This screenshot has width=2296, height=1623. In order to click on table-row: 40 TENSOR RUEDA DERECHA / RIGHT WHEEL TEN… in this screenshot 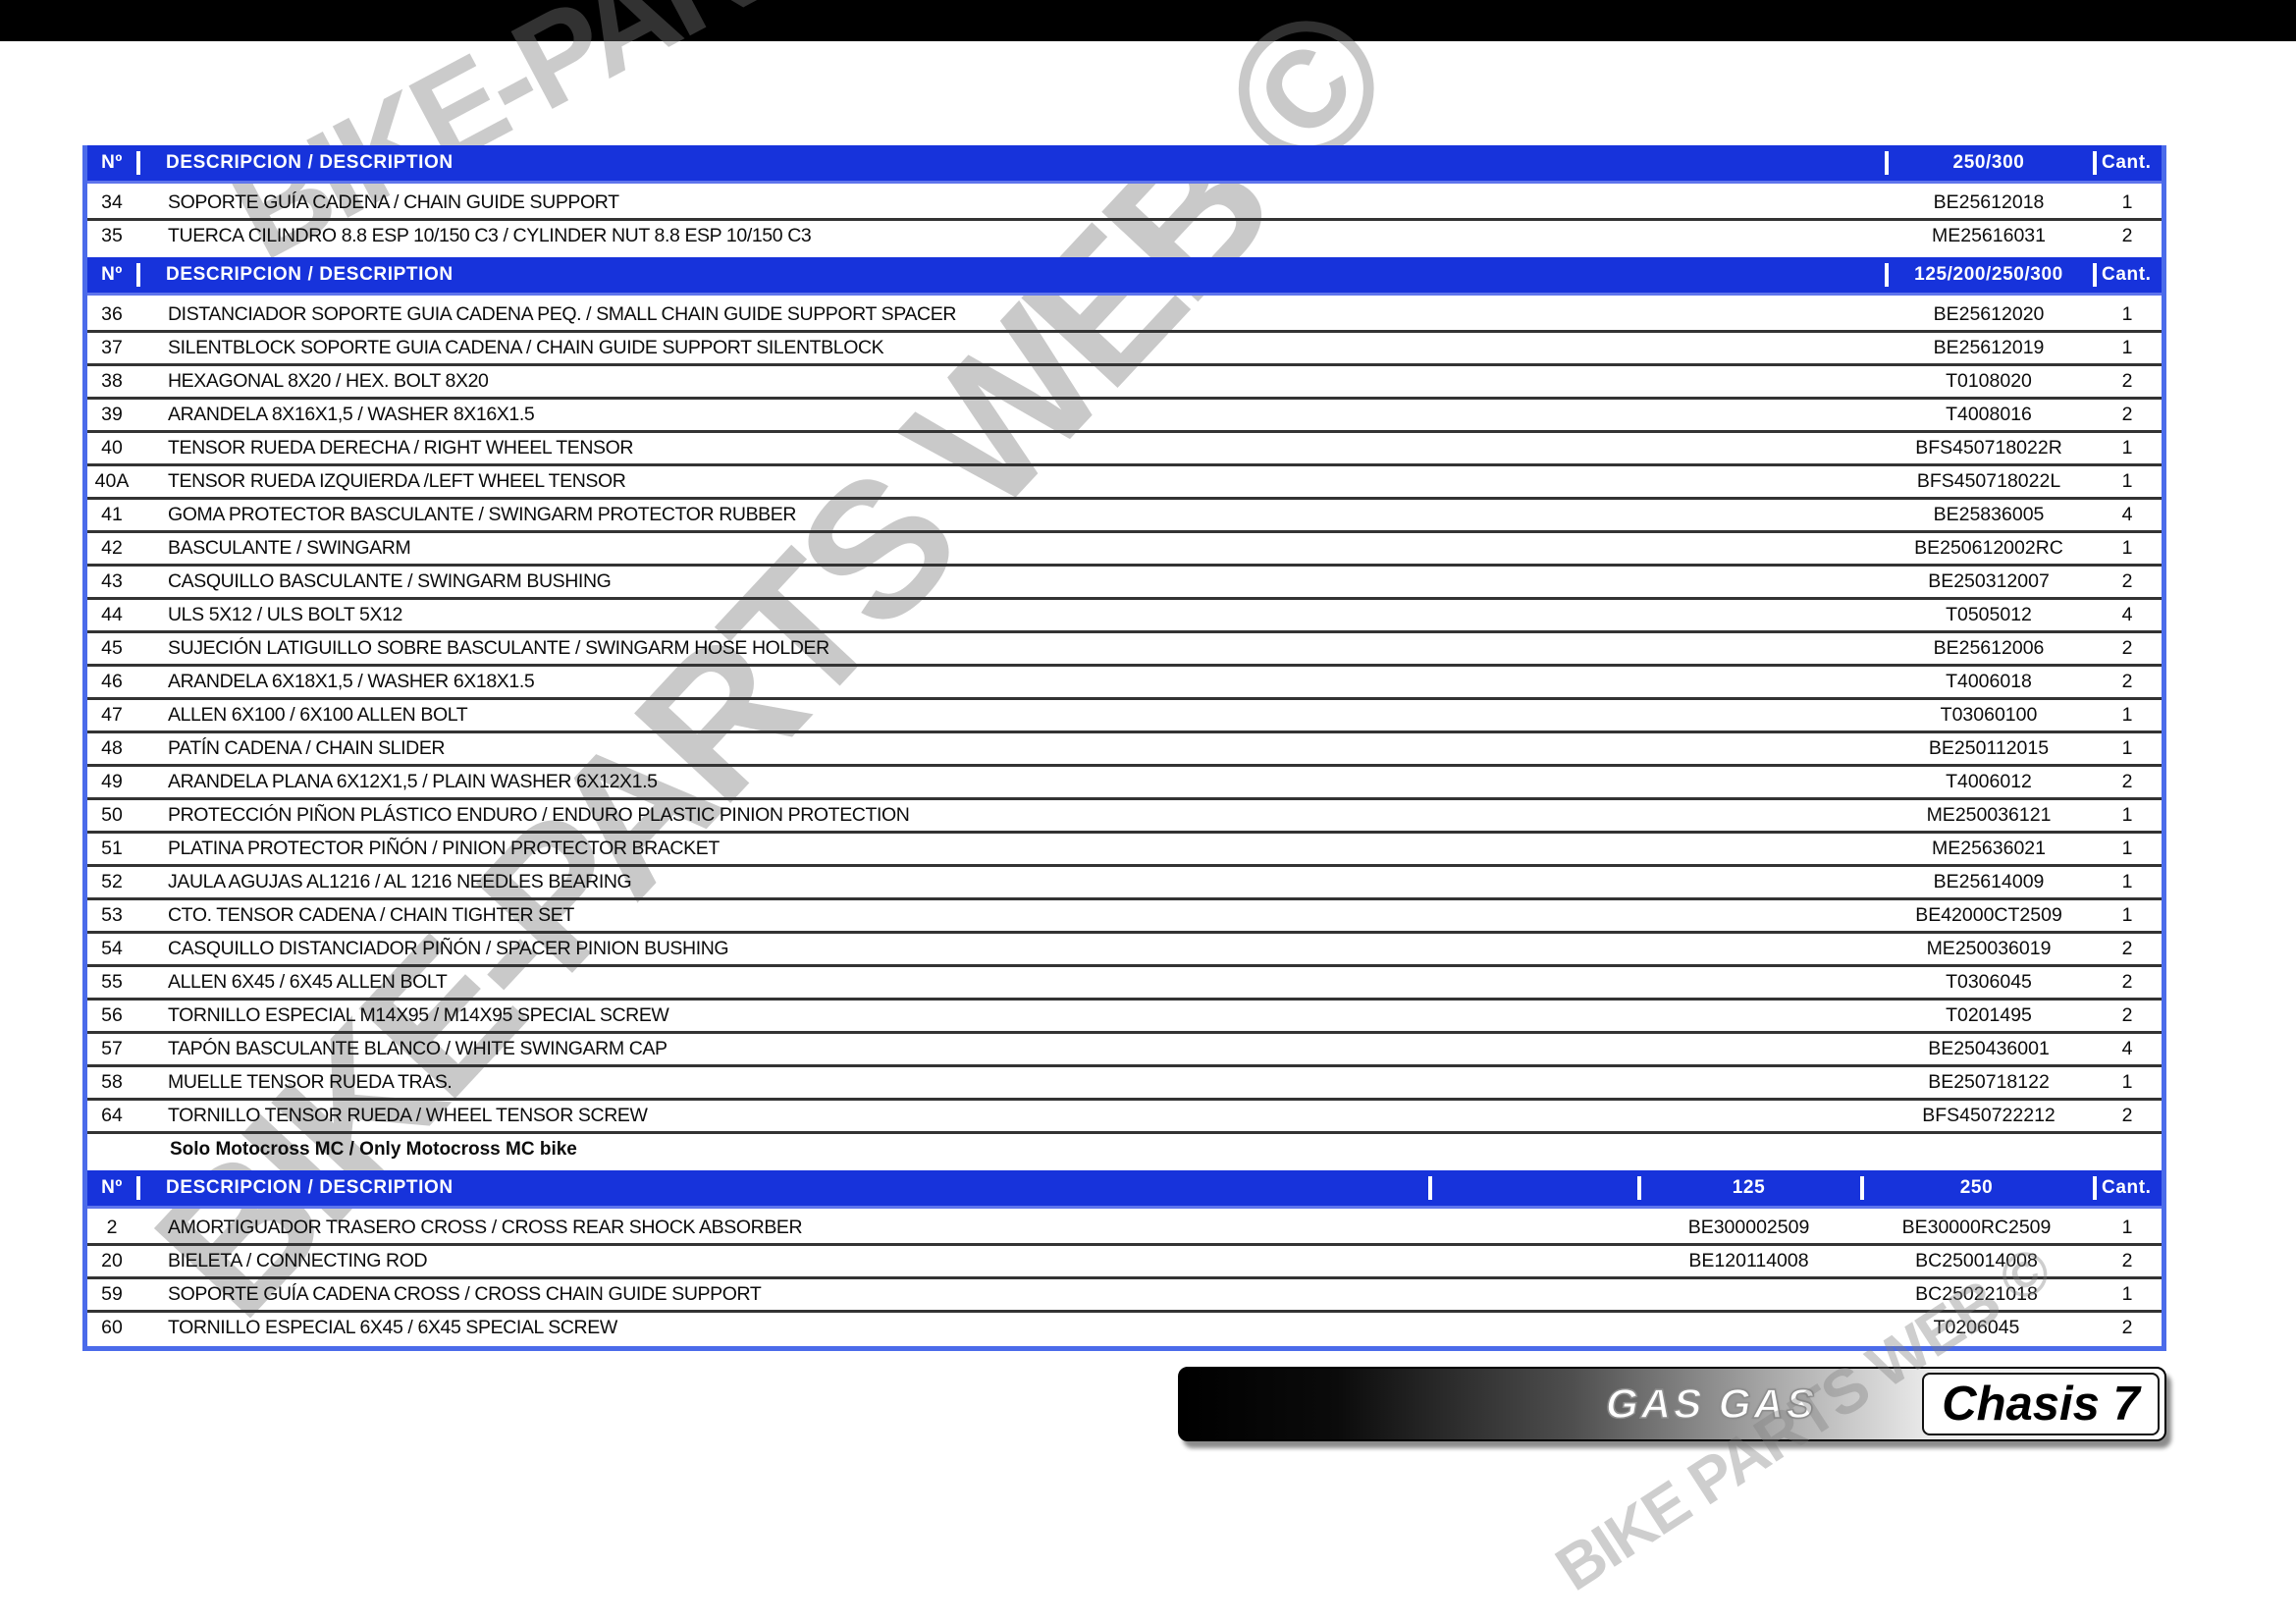, I will do `click(1124, 449)`.